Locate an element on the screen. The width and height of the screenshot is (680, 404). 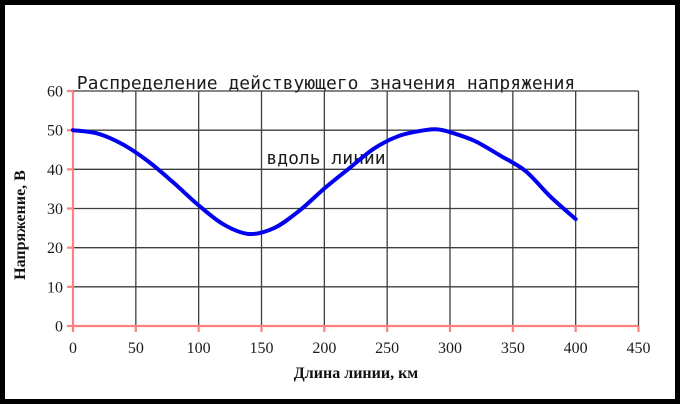
x-tick-label: 50 is located at coordinates (136, 348).